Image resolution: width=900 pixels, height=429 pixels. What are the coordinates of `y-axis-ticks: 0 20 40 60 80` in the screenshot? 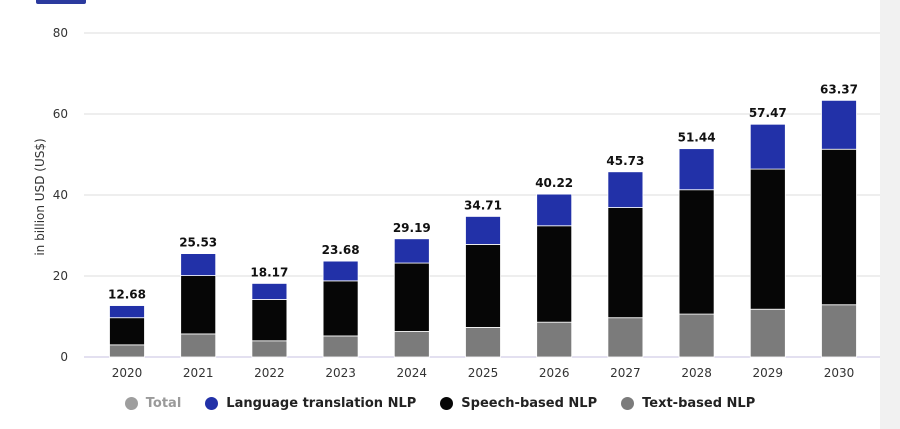 It's located at (60, 195).